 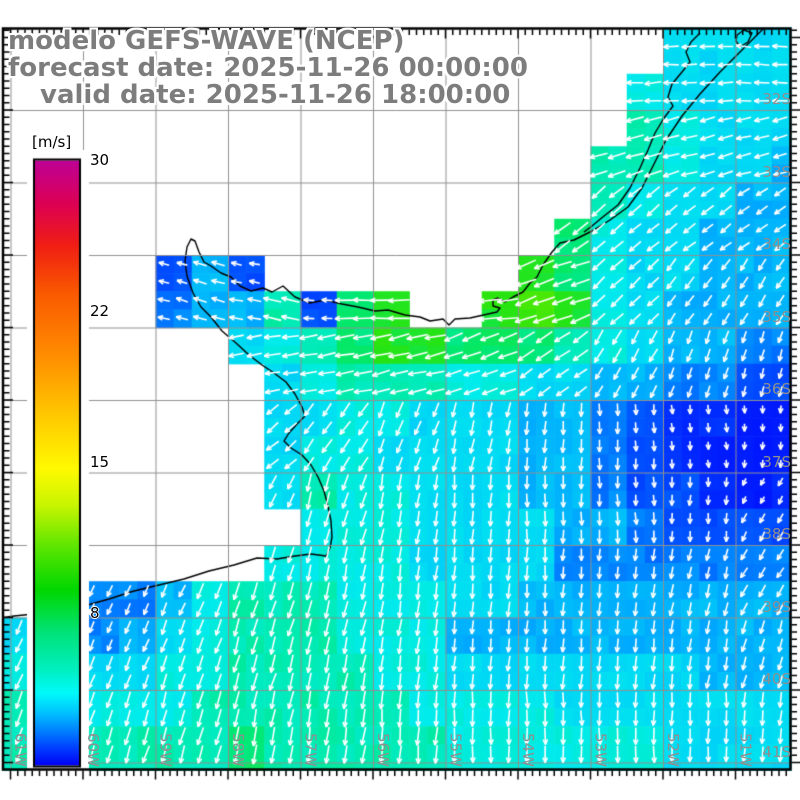 I want to click on lon-tick-label: 60W, so click(x=93, y=750).